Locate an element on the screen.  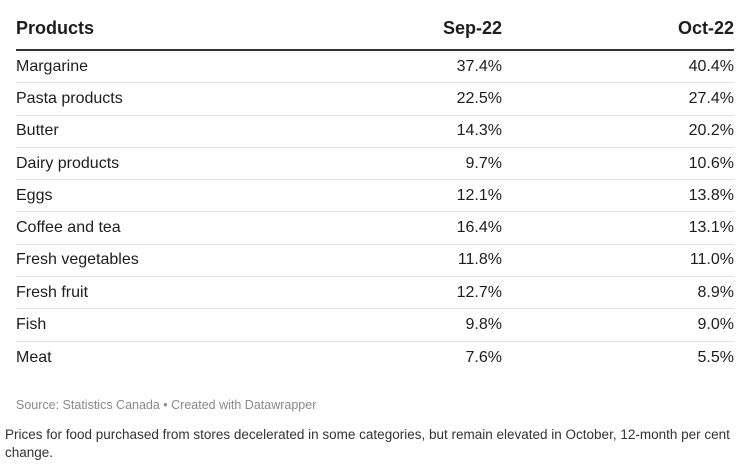
cell-oct-22: 27.4% is located at coordinates (711, 98).